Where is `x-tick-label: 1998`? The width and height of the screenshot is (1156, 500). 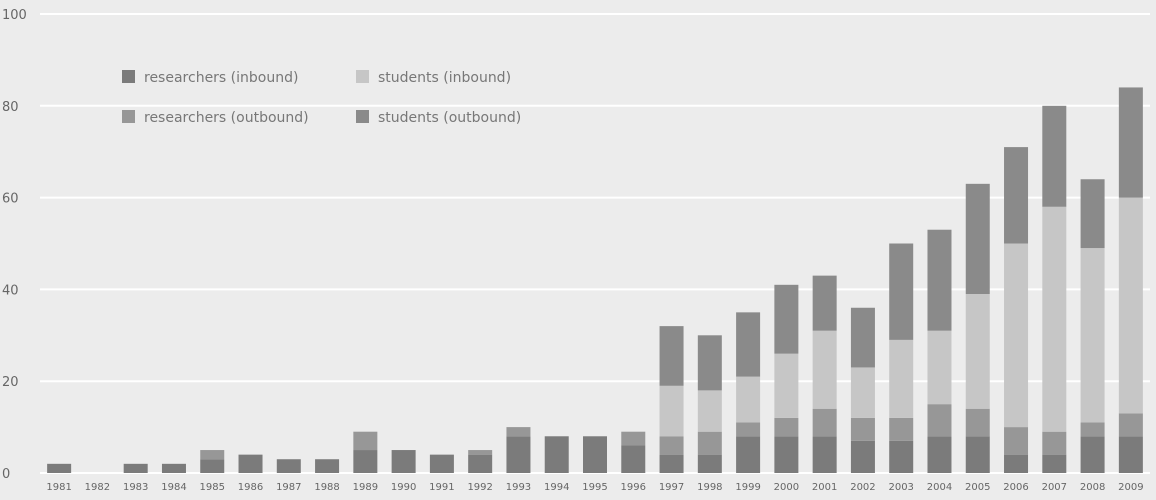
x-tick-label: 1998 is located at coordinates (709, 487).